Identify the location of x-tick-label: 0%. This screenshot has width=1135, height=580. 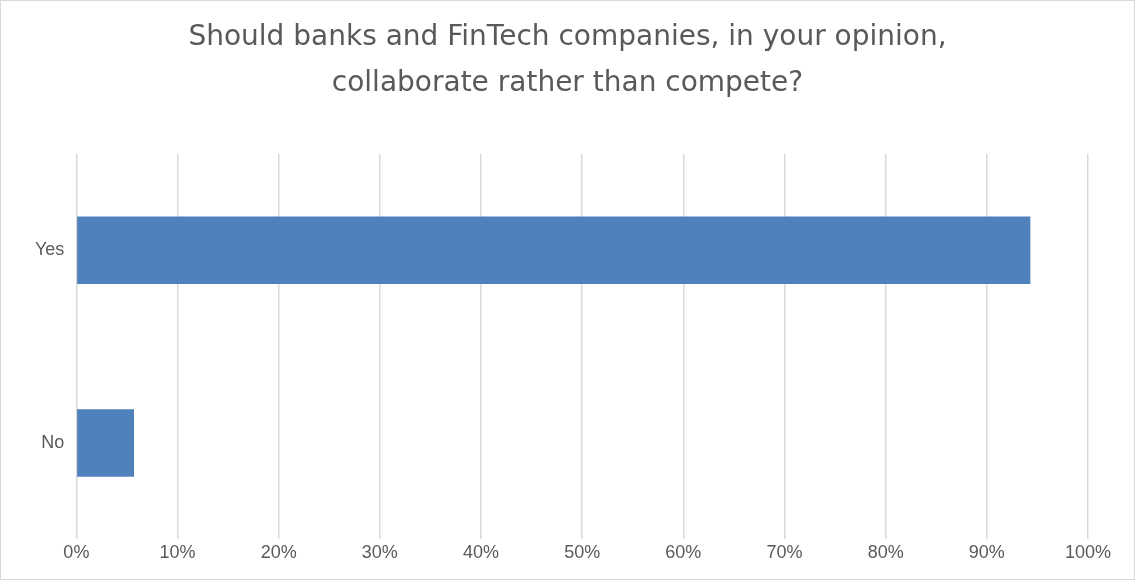
(76, 552).